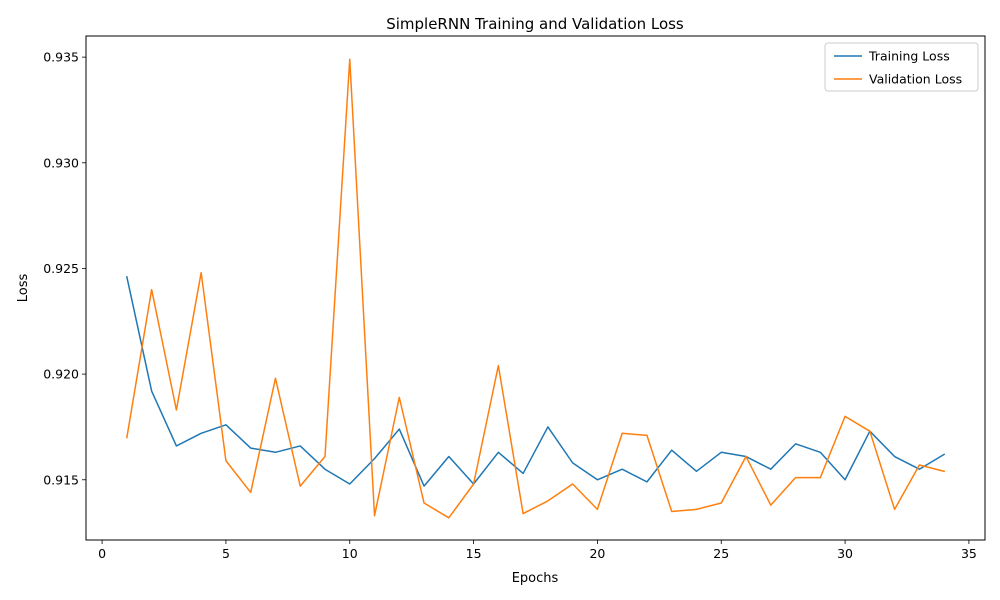 This screenshot has width=1000, height=600. What do you see at coordinates (909, 56) in the screenshot?
I see `legend-label-training-loss: Training Loss` at bounding box center [909, 56].